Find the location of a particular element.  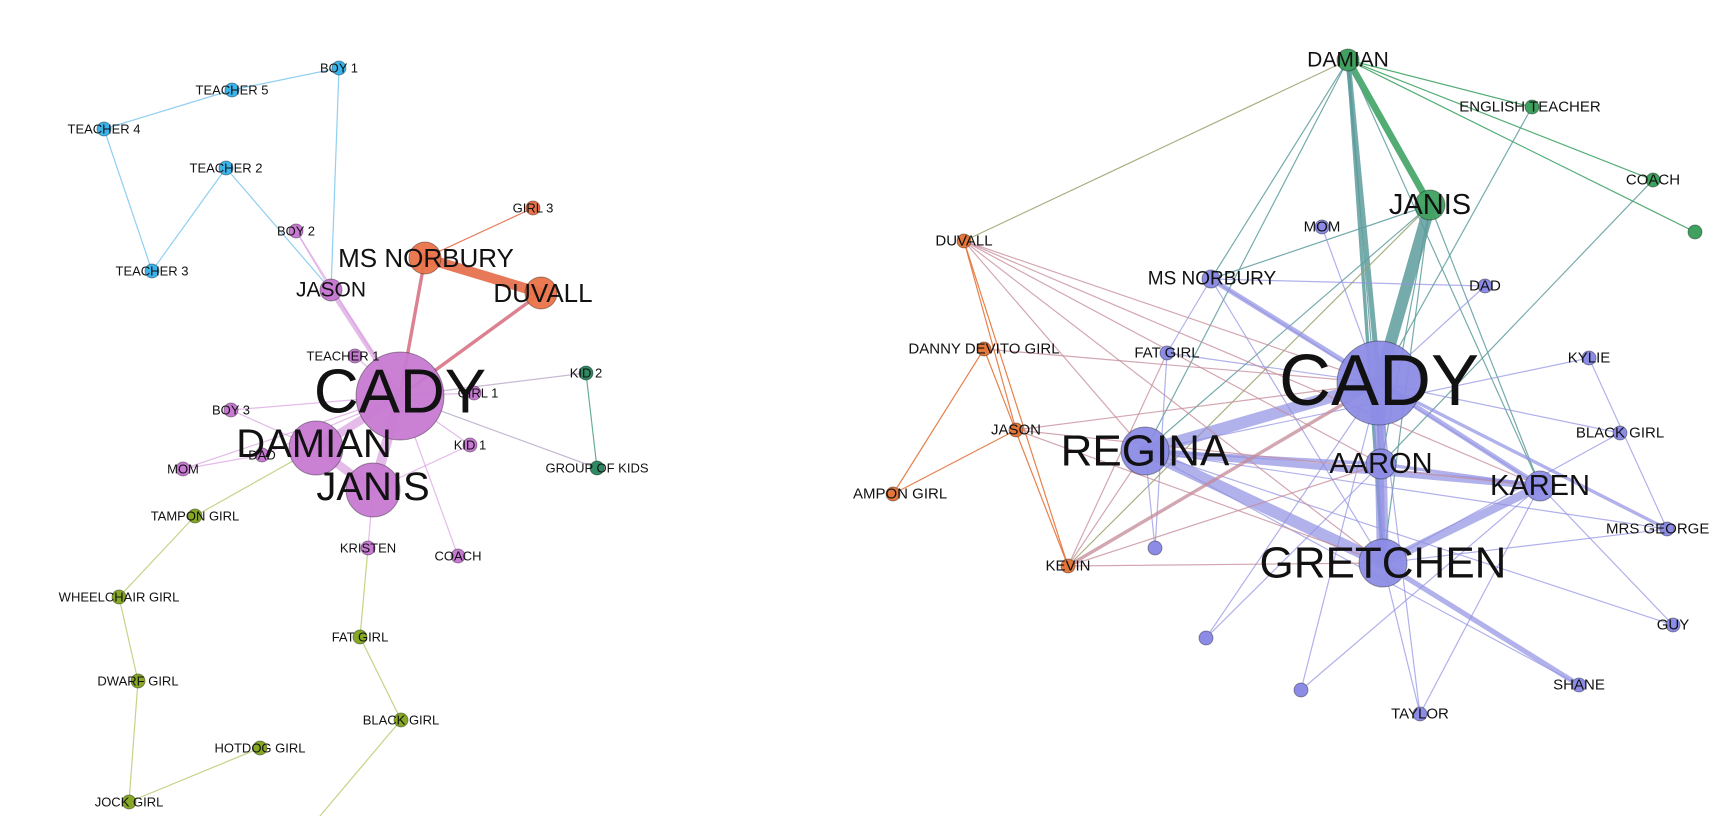

right-edge-r-jason-r-cady is located at coordinates (1197, 406).